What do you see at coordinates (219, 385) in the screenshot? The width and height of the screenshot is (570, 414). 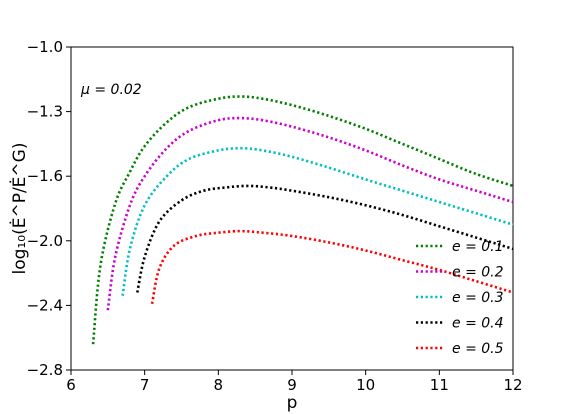 I see `x-tick-label: 8` at bounding box center [219, 385].